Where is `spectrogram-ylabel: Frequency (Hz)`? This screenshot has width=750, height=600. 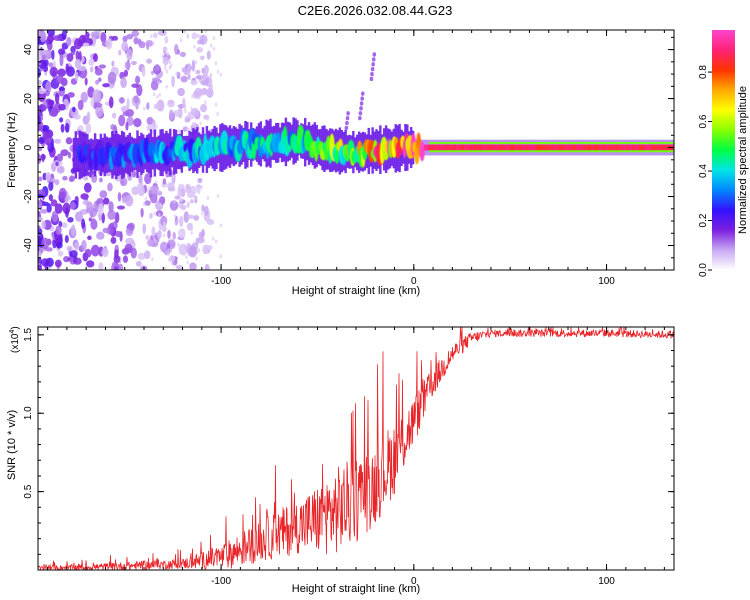
spectrogram-ylabel: Frequency (Hz) is located at coordinates (12, 150).